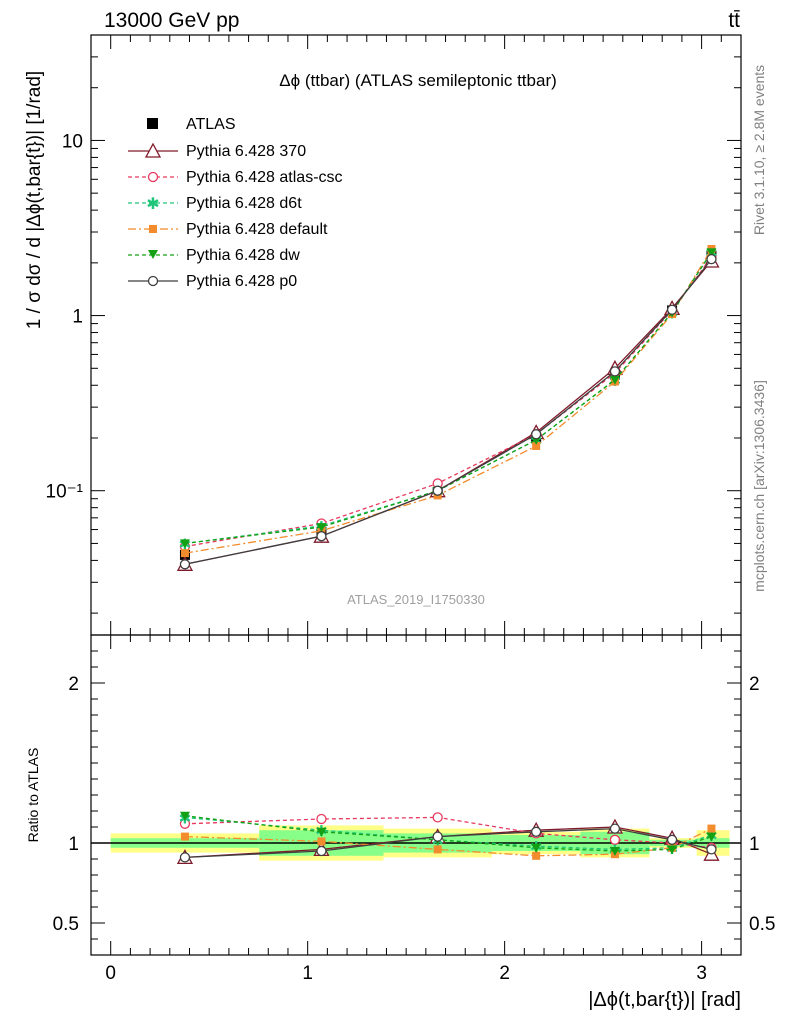 This screenshot has height=1024, width=786. What do you see at coordinates (73, 844) in the screenshot?
I see `ratio-tick-label-left: 1` at bounding box center [73, 844].